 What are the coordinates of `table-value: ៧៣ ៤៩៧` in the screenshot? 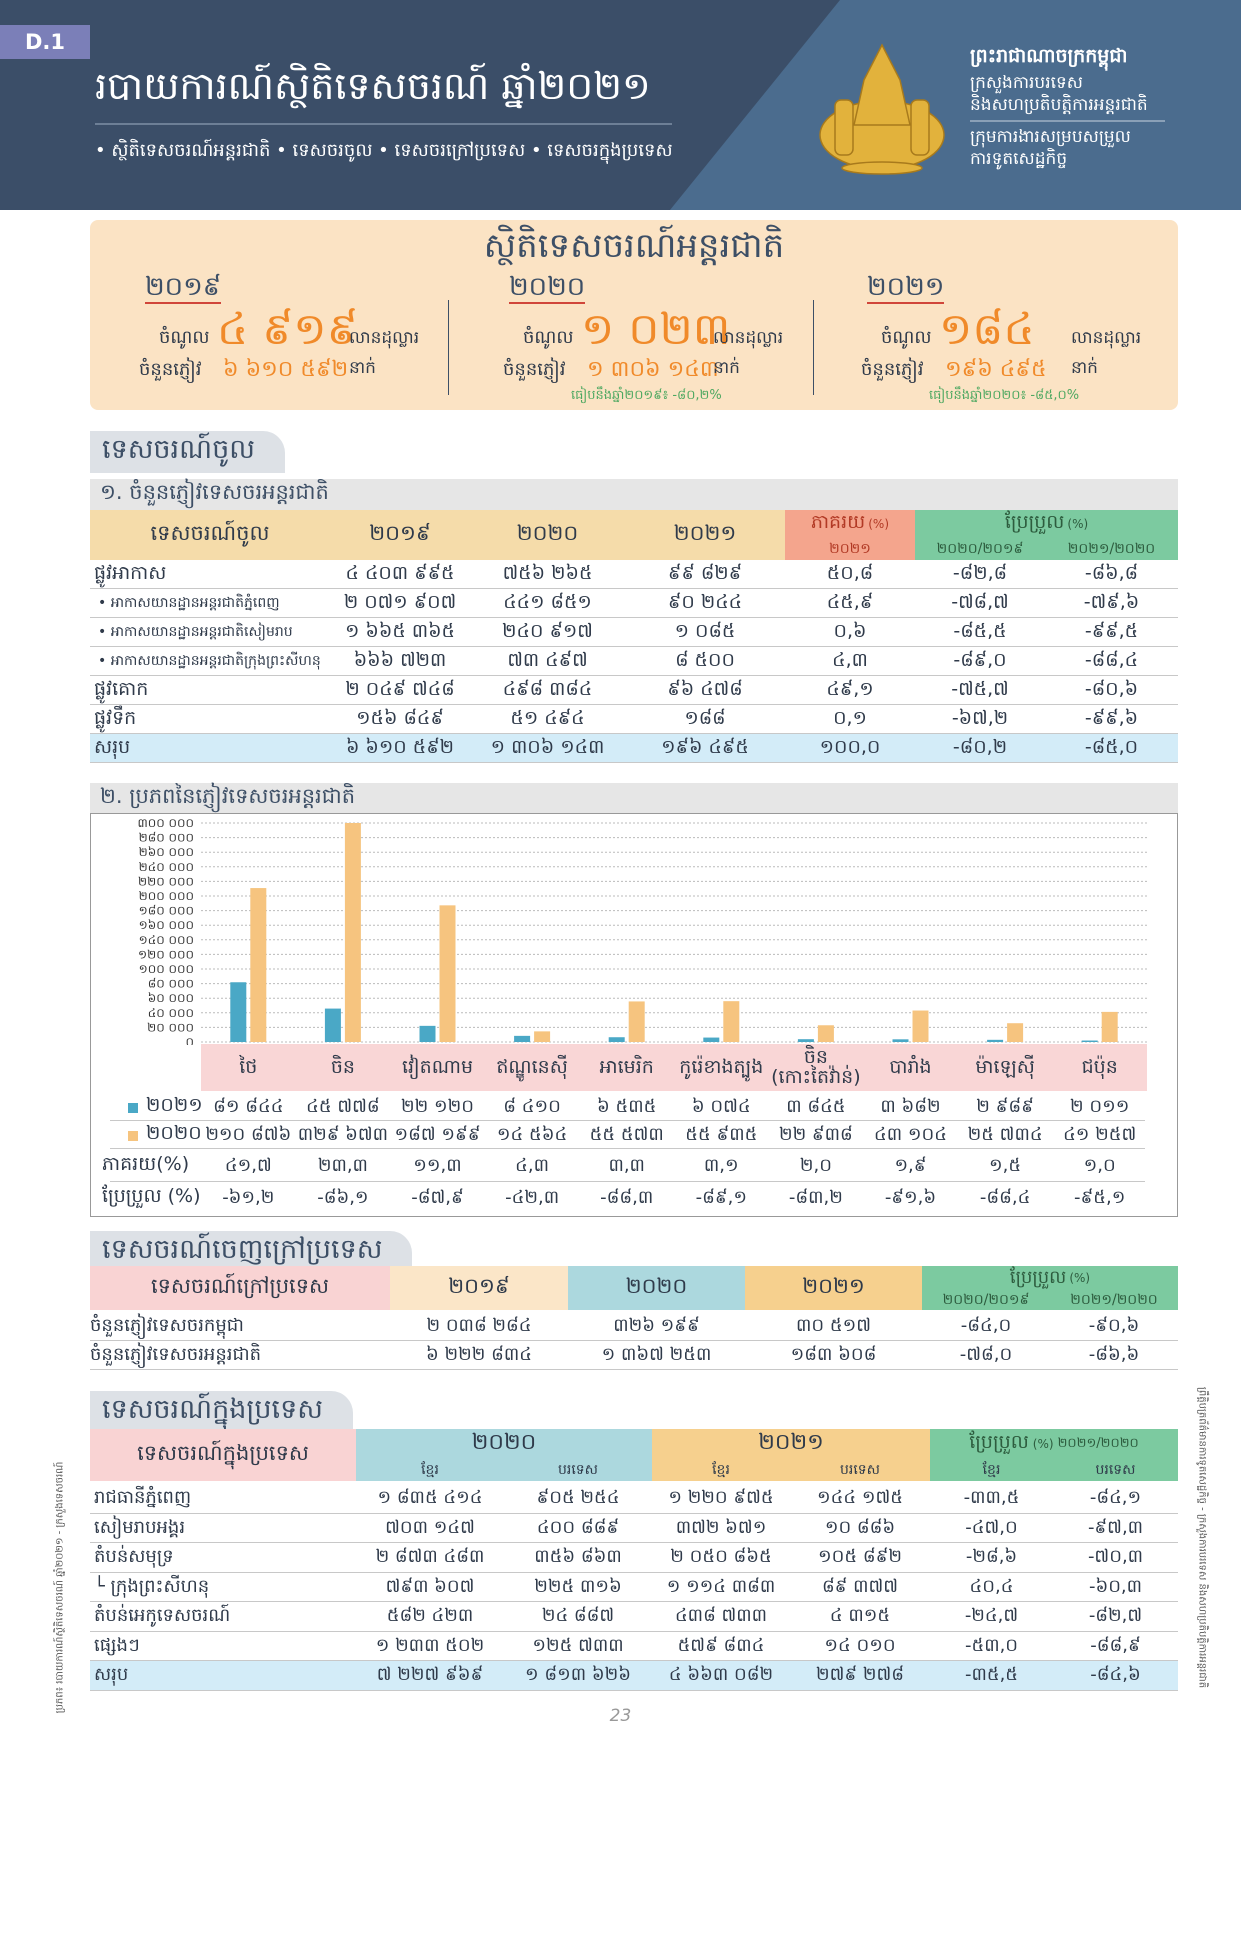 It's located at (547, 659).